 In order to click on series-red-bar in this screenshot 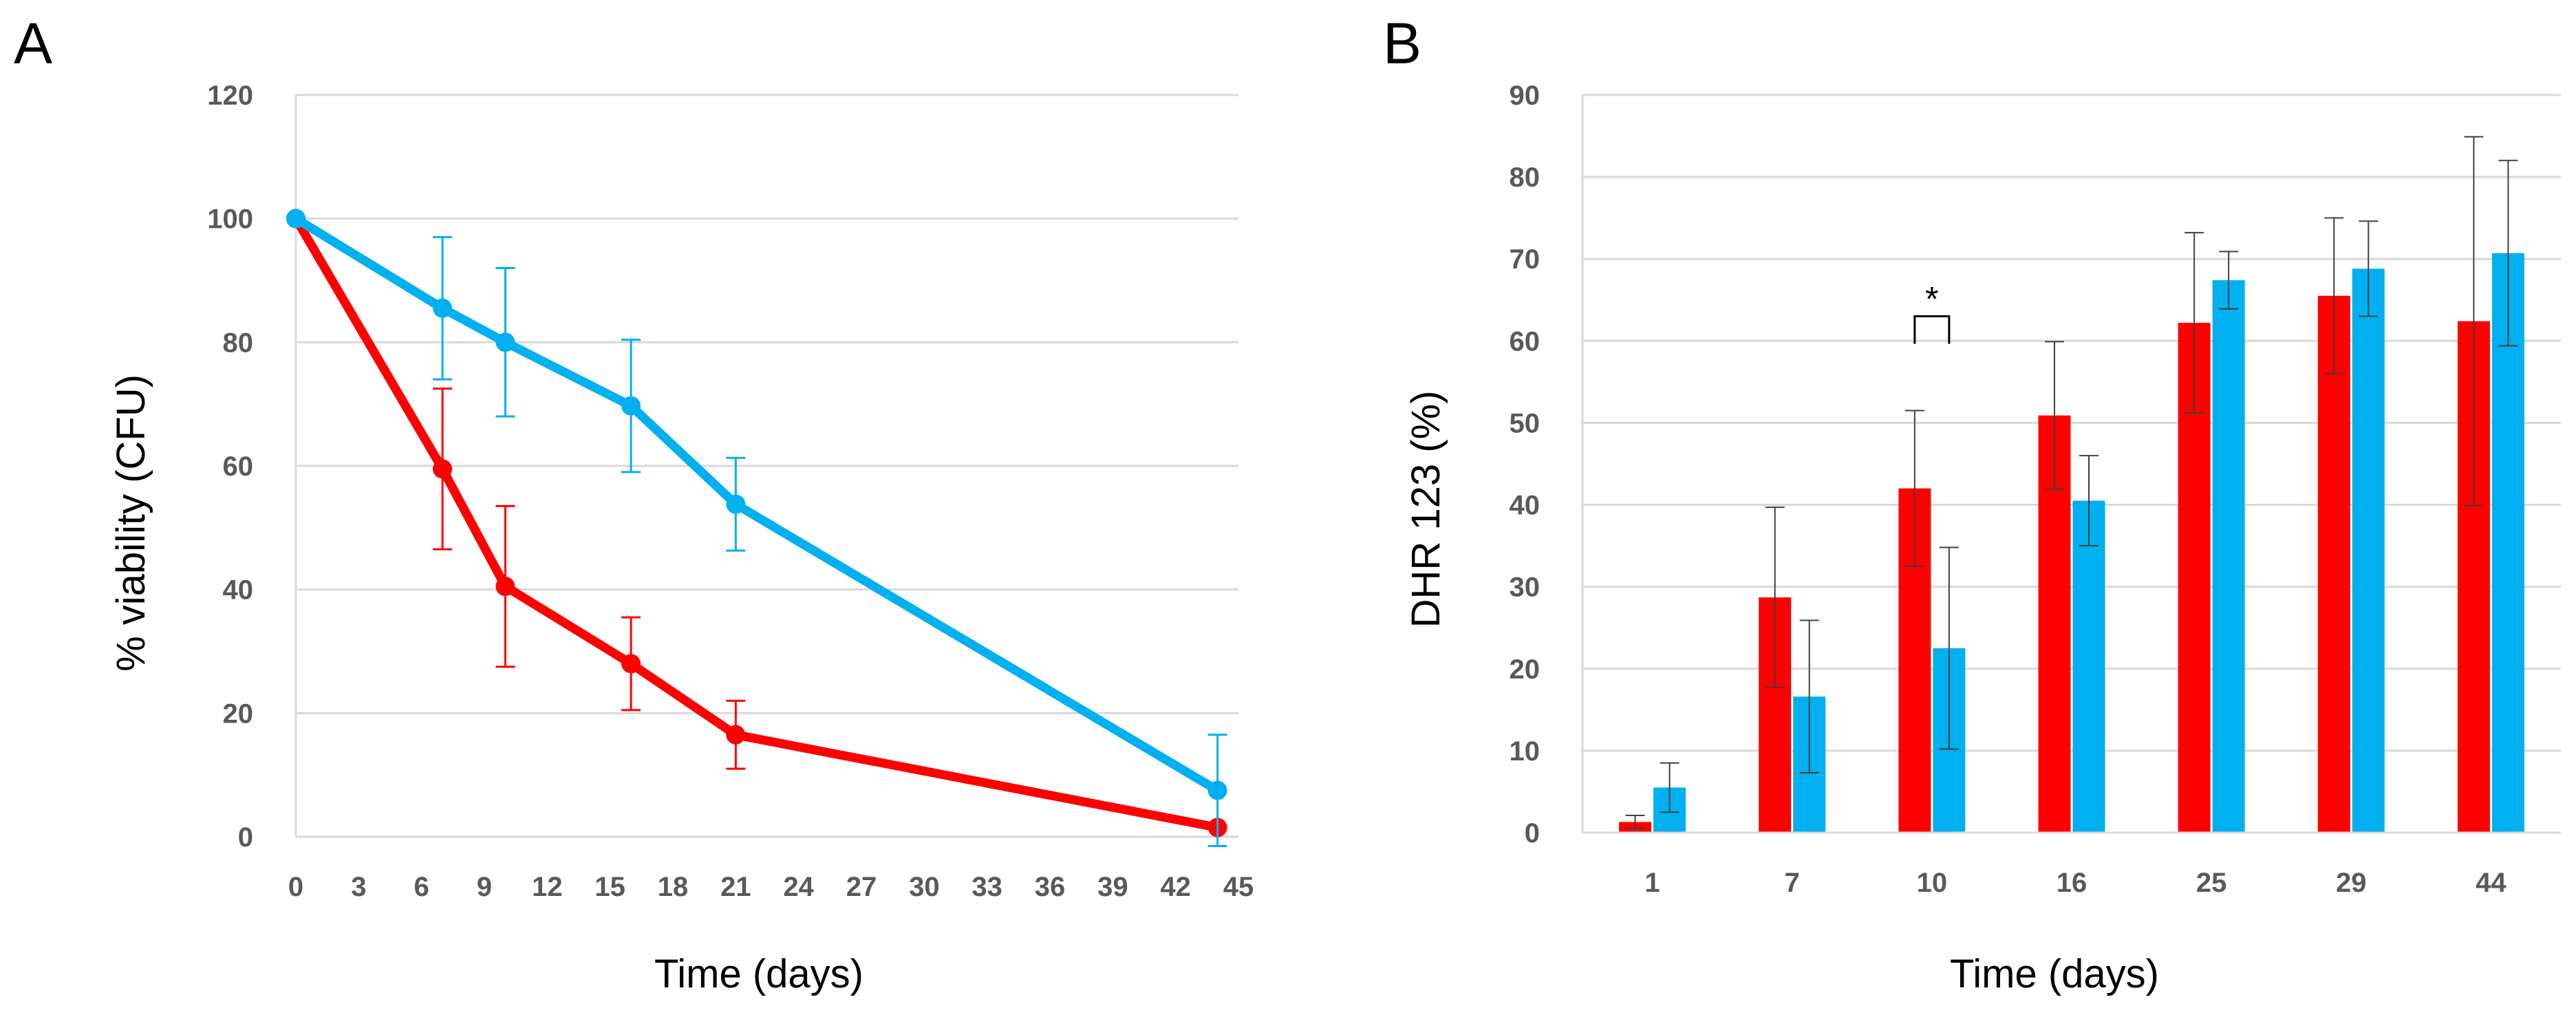, I will do `click(2333, 564)`.